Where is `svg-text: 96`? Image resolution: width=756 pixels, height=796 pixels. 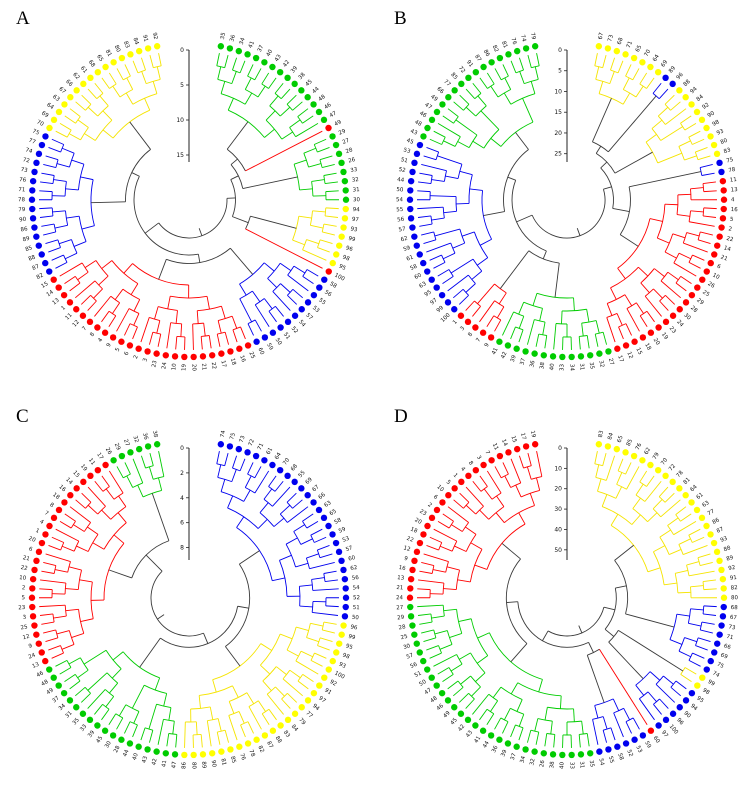 svg-text: 96 is located at coordinates (354, 627).